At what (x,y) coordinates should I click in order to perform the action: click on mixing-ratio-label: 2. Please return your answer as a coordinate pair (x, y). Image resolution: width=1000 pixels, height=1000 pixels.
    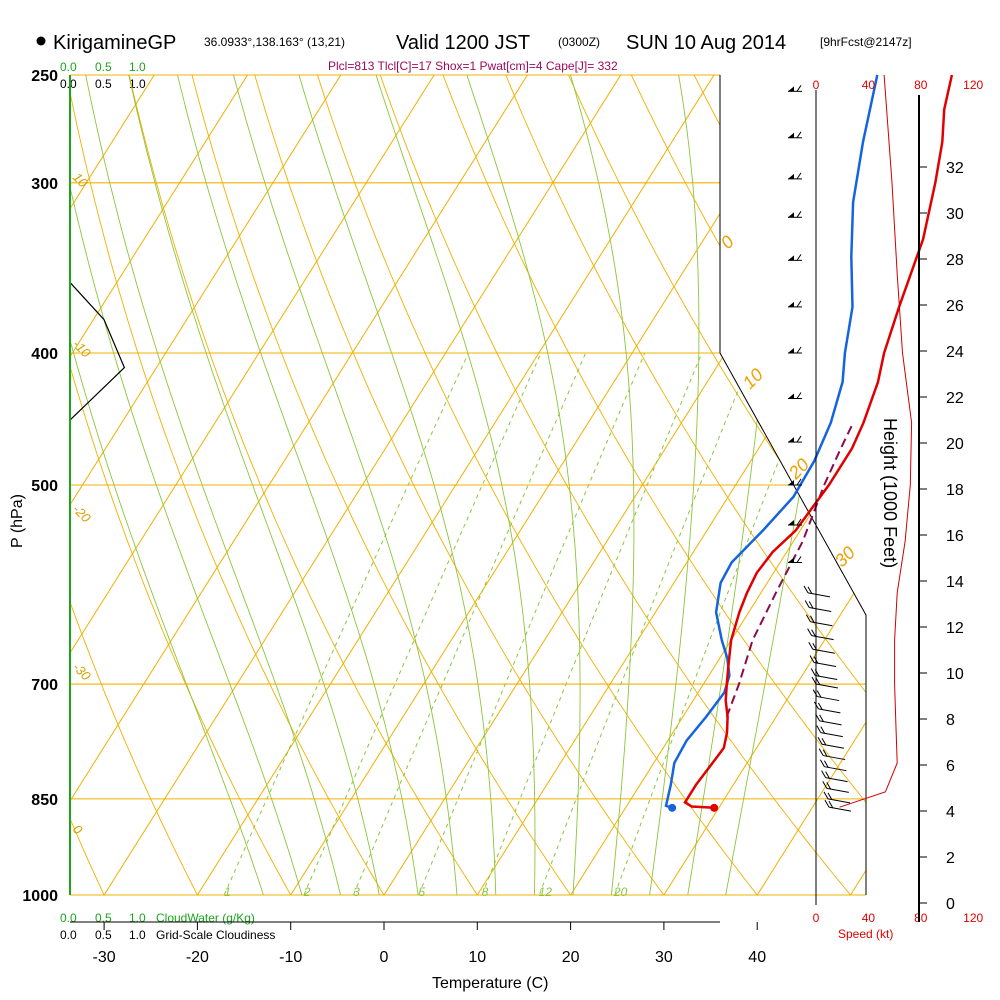
    Looking at the image, I should click on (307, 892).